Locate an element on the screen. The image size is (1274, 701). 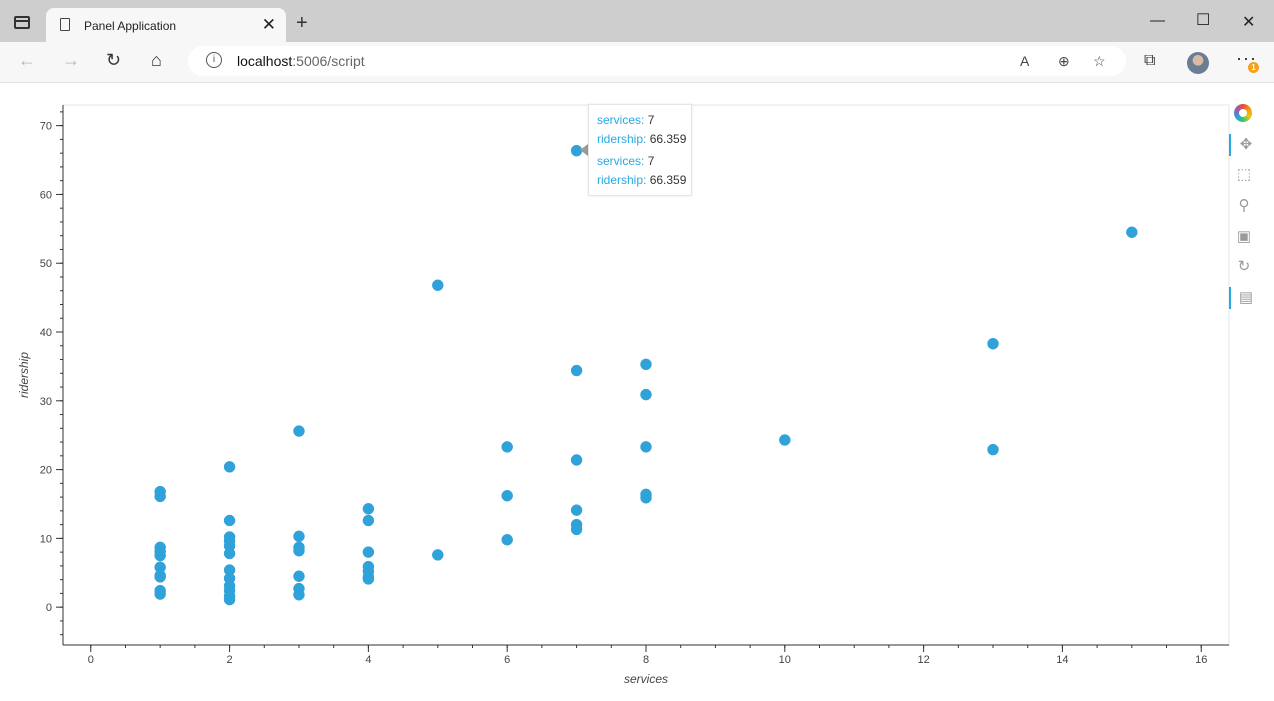
home-icon: ⌂ is located at coordinates (156, 60).